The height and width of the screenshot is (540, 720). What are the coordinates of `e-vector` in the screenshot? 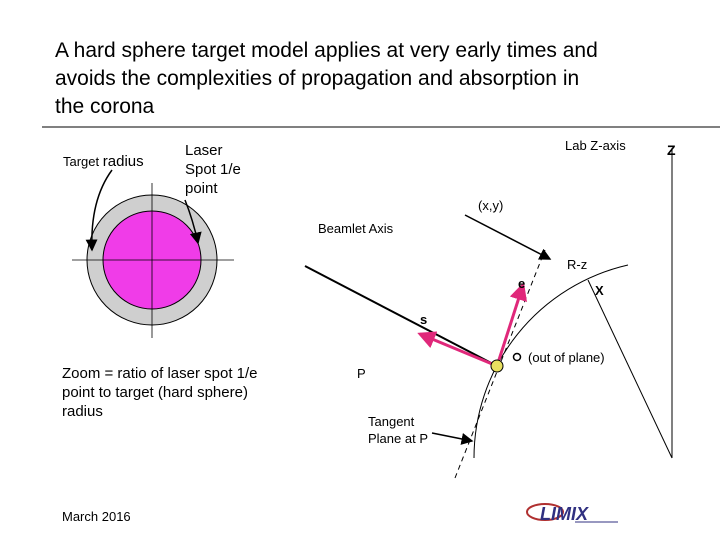 It's located at (511, 324).